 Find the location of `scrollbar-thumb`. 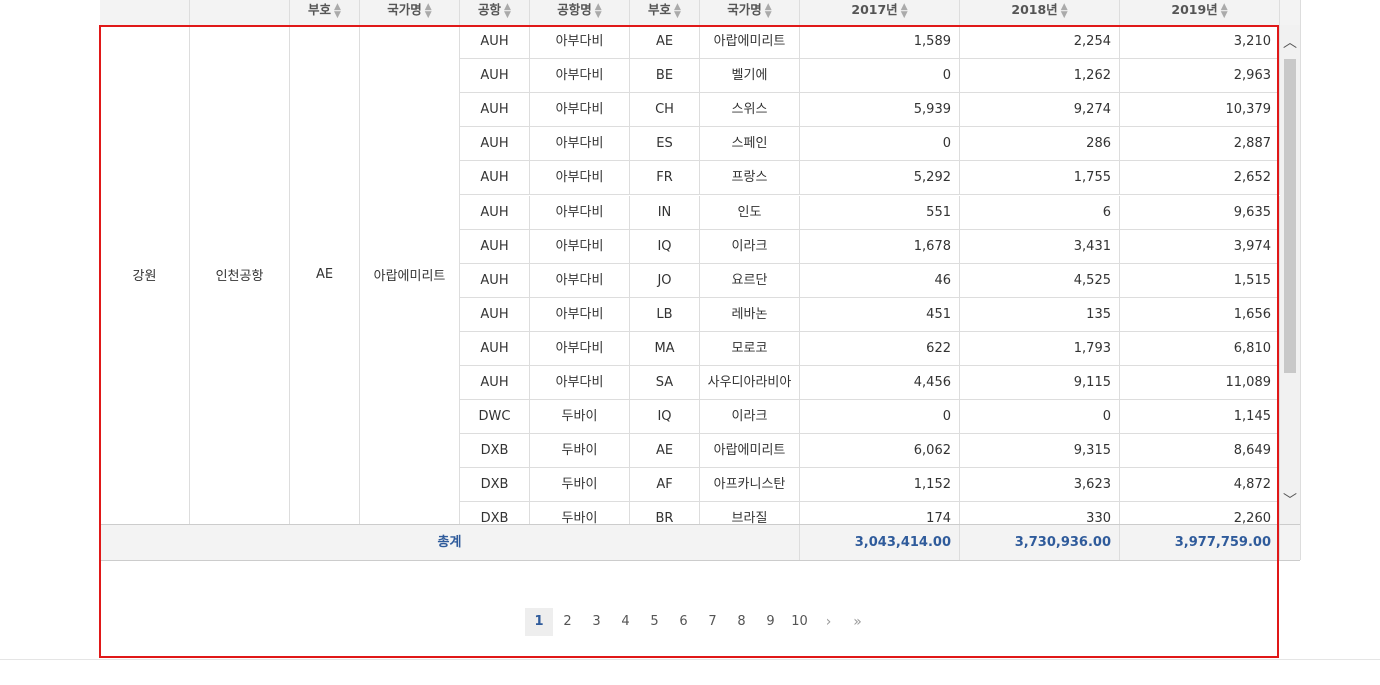

scrollbar-thumb is located at coordinates (1290, 216).